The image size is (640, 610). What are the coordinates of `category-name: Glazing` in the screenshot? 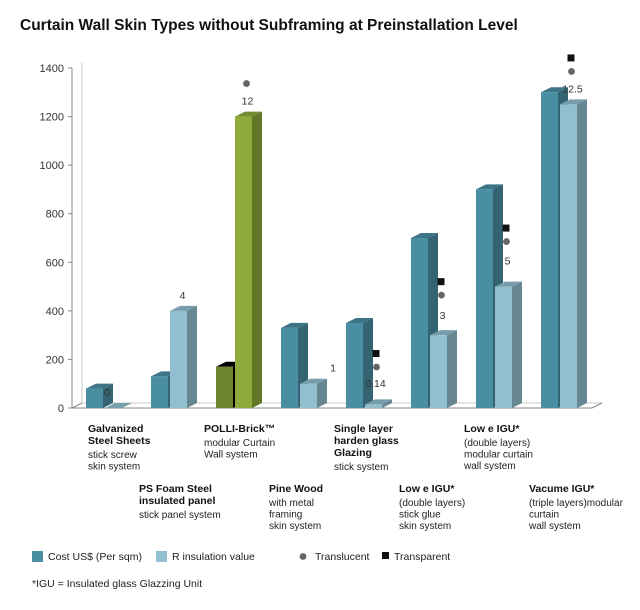 It's located at (353, 453).